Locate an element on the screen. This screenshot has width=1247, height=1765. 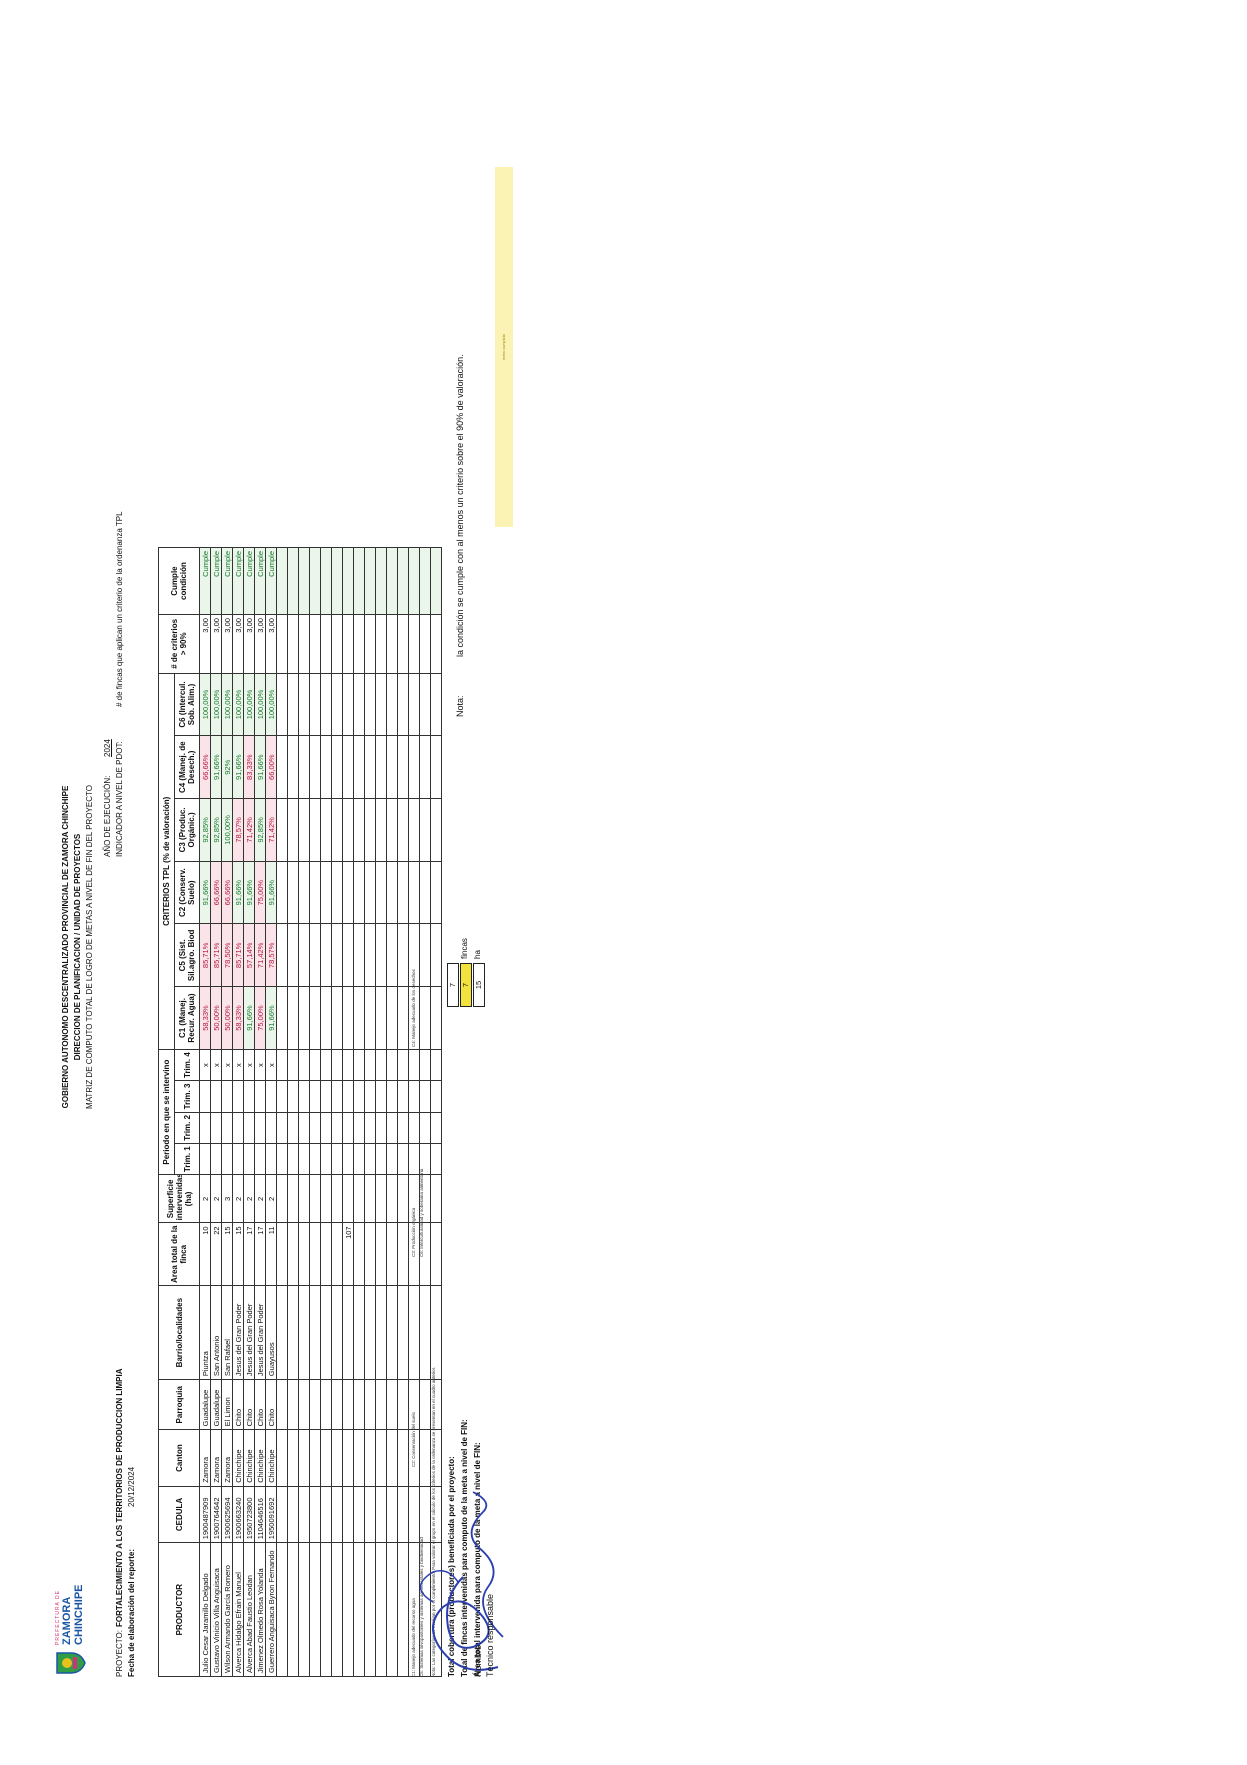
th-cedula: CEDULA is located at coordinates (179, 1514).